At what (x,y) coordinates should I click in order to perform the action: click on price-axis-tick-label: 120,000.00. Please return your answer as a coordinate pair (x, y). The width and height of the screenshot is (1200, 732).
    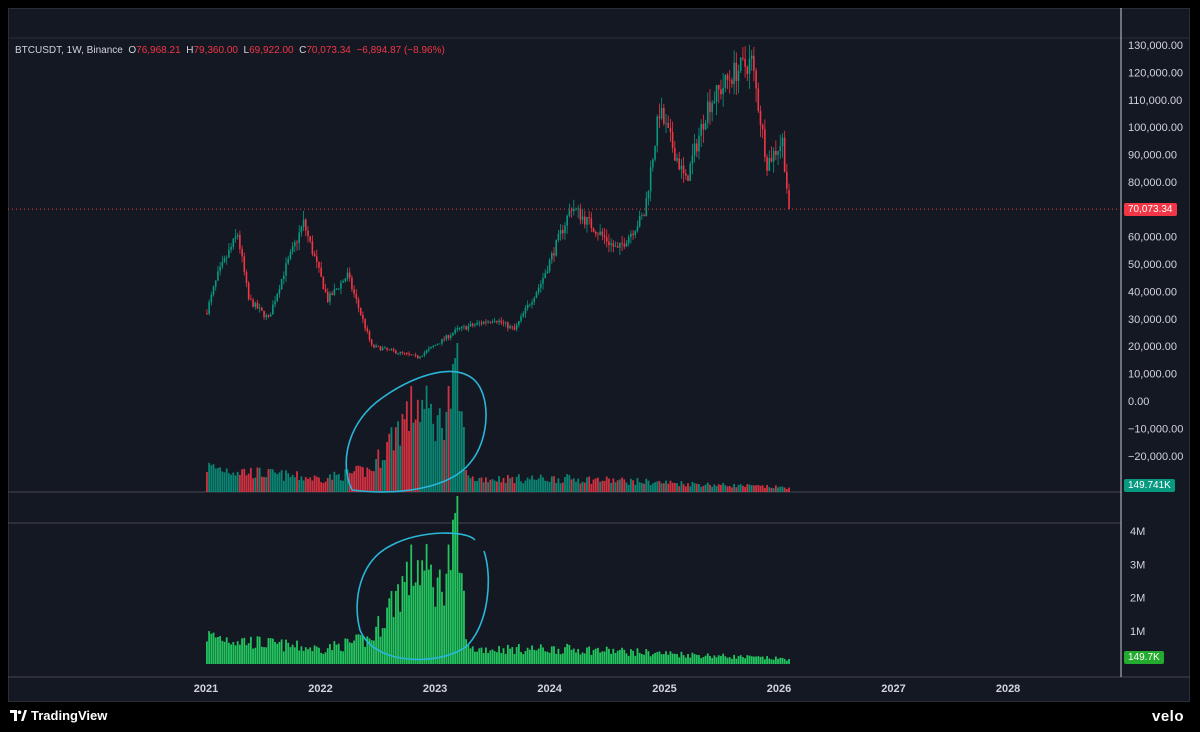
    Looking at the image, I should click on (1155, 73).